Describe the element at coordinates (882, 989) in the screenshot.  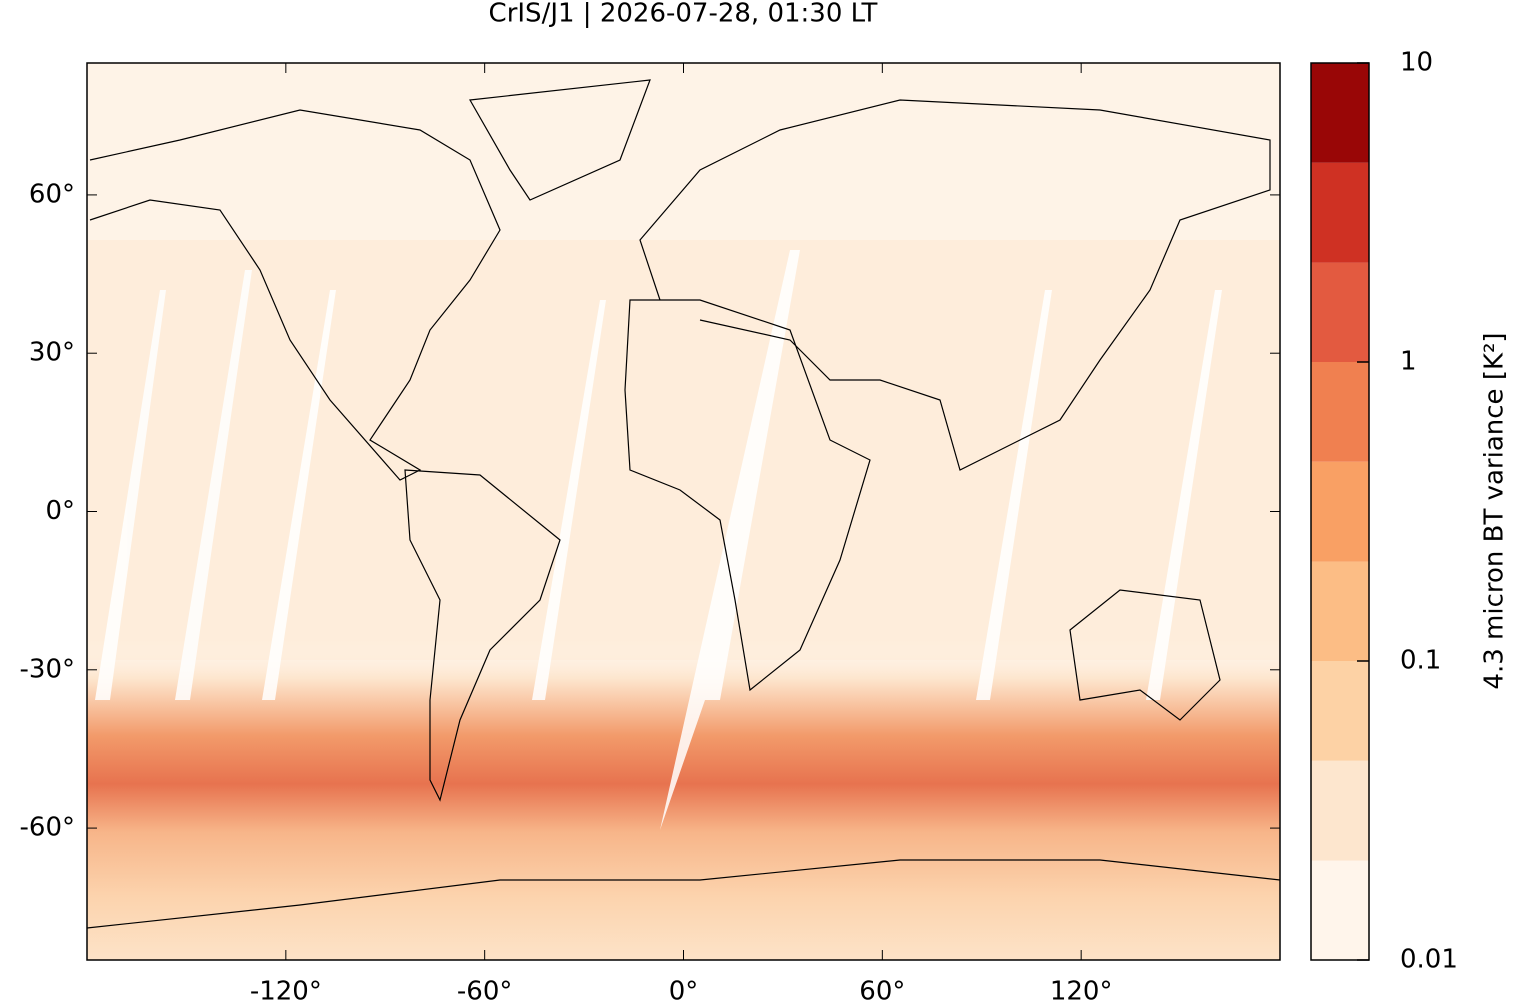
I see `x-tick-label: 60°` at that location.